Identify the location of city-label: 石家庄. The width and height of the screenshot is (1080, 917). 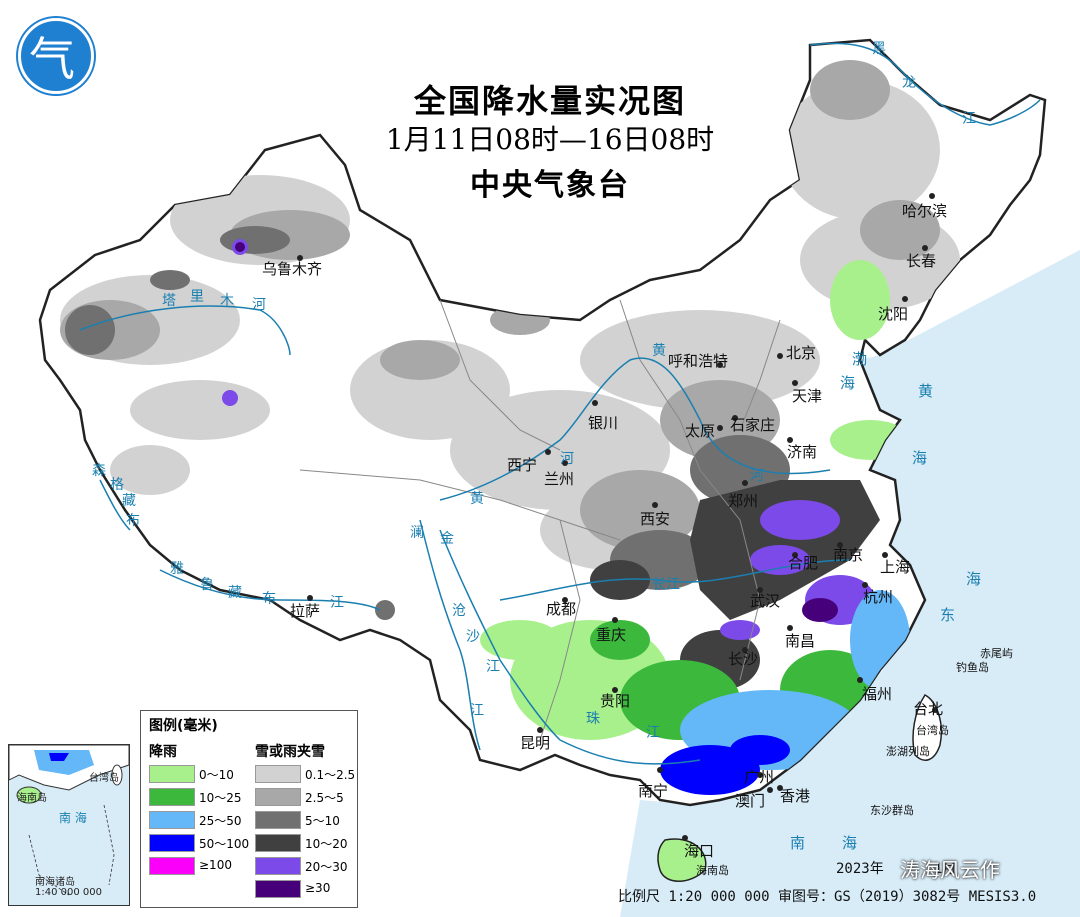
(753, 425).